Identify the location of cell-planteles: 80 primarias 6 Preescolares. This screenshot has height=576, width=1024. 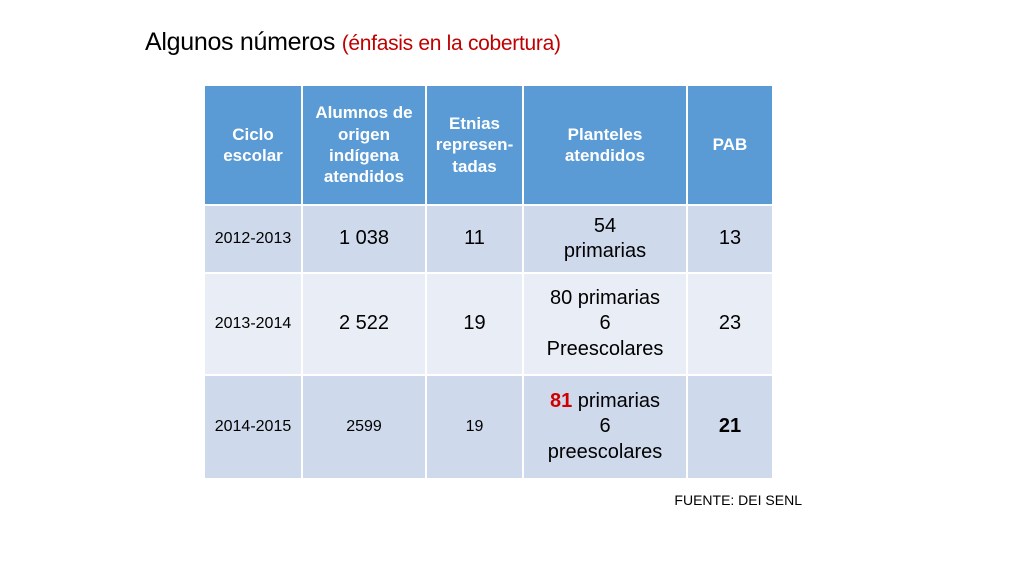
(605, 324).